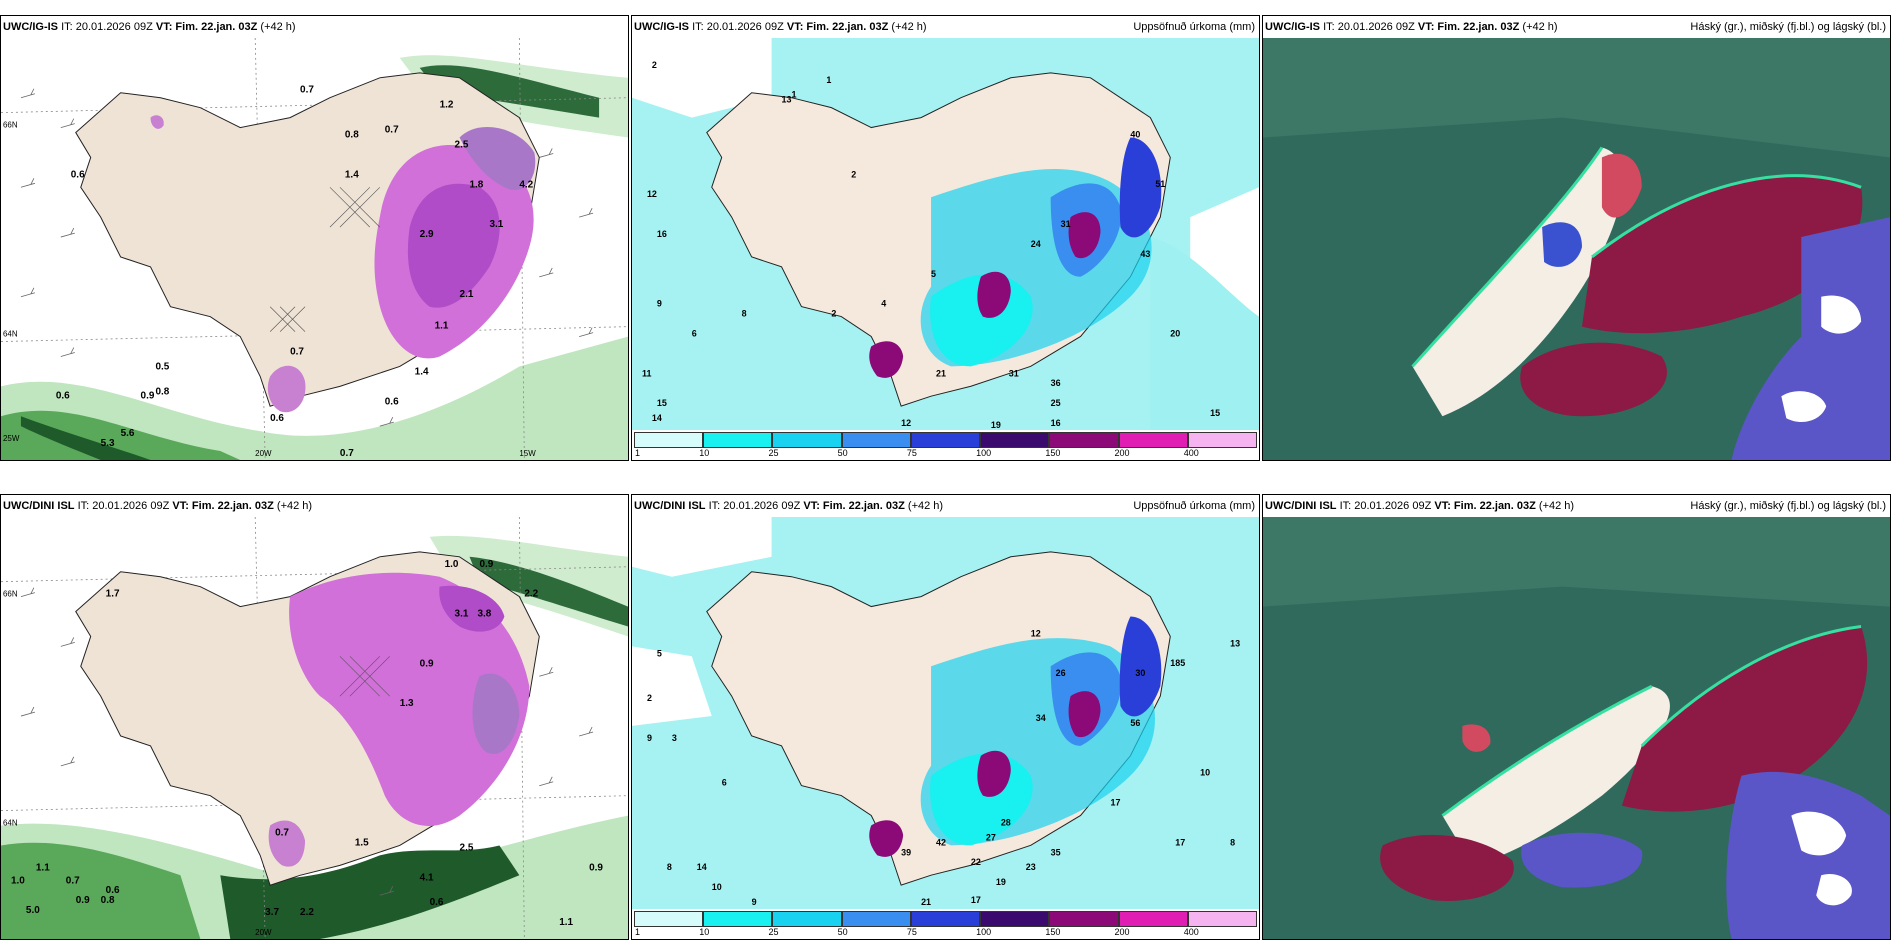 Image resolution: width=1900 pixels, height=950 pixels. Describe the element at coordinates (773, 932) in the screenshot. I see `colorbar-tick-label: 25` at that location.